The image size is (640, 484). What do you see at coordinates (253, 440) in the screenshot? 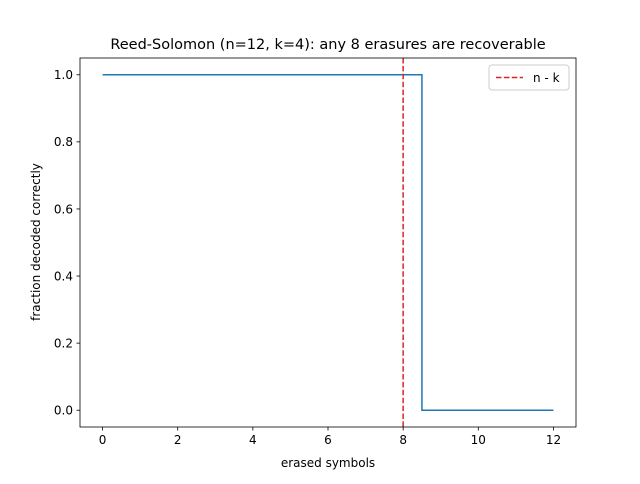
I see `x-tick-label: 4` at bounding box center [253, 440].